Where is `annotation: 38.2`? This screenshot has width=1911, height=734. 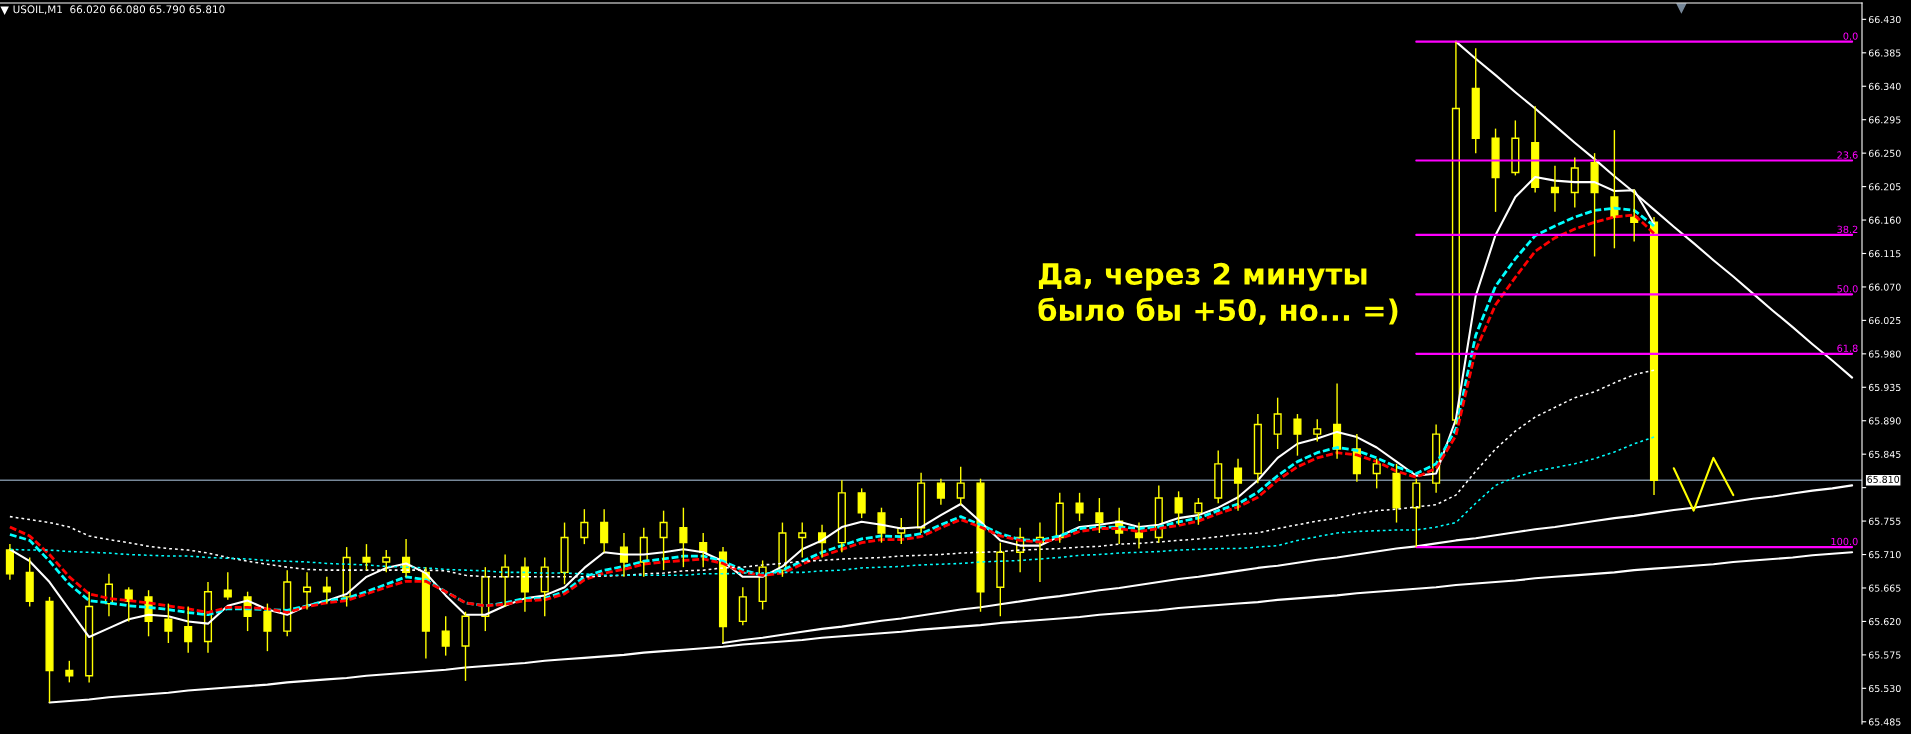
annotation: 38.2 is located at coordinates (1847, 229).